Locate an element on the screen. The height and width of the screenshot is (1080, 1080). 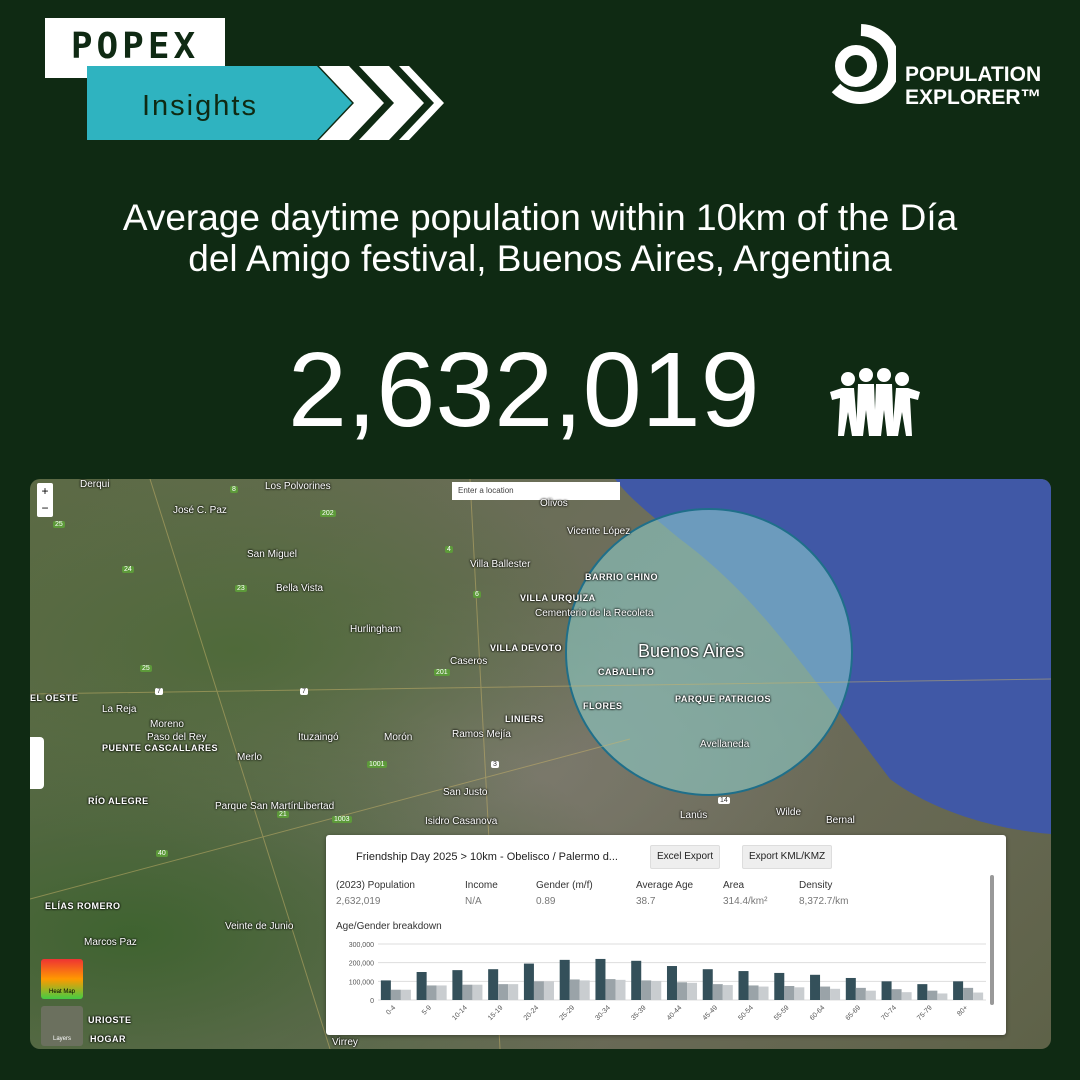
y-tick-label: 100,000 is located at coordinates (361, 982).